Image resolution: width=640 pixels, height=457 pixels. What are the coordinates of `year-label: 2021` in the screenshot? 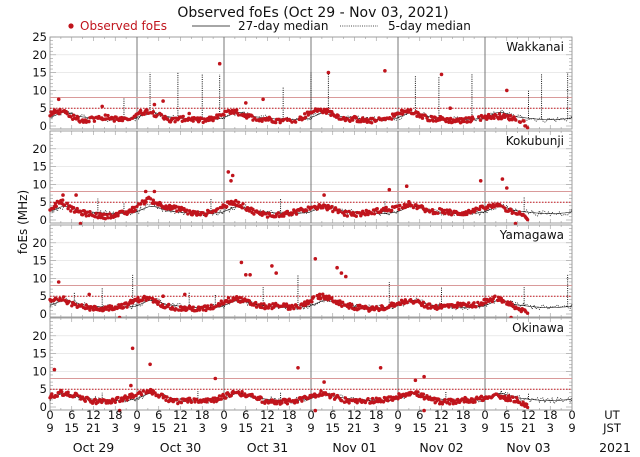 It's located at (615, 447).